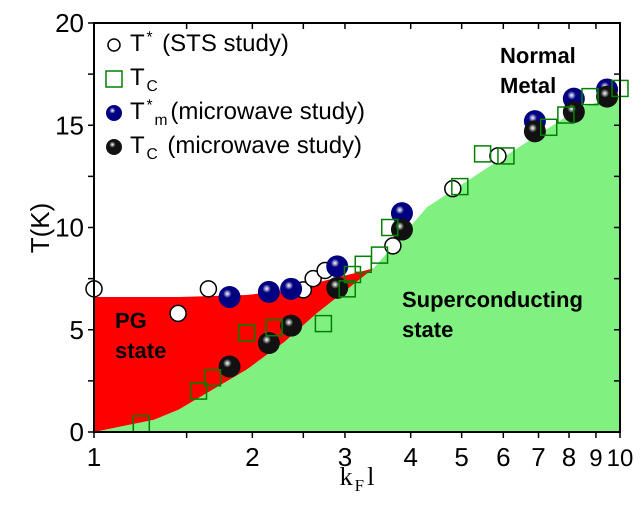  I want to click on y-tick-label: 15, so click(69, 125).